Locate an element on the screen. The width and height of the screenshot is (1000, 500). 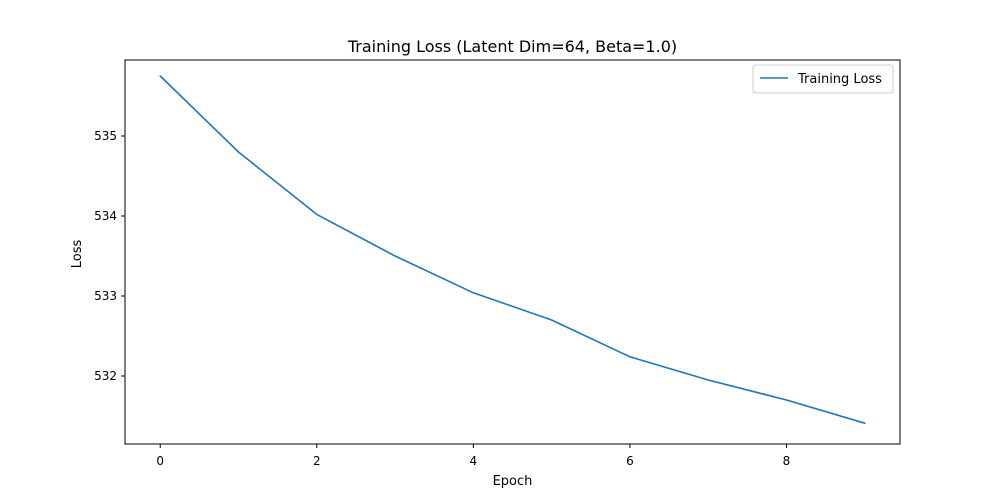
legend-box is located at coordinates (823, 79).